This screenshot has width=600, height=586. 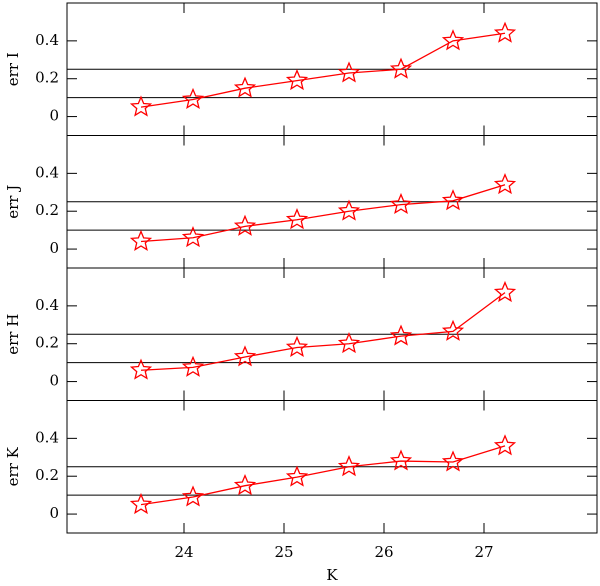 I want to click on y-axis-label: err I, so click(x=13, y=69).